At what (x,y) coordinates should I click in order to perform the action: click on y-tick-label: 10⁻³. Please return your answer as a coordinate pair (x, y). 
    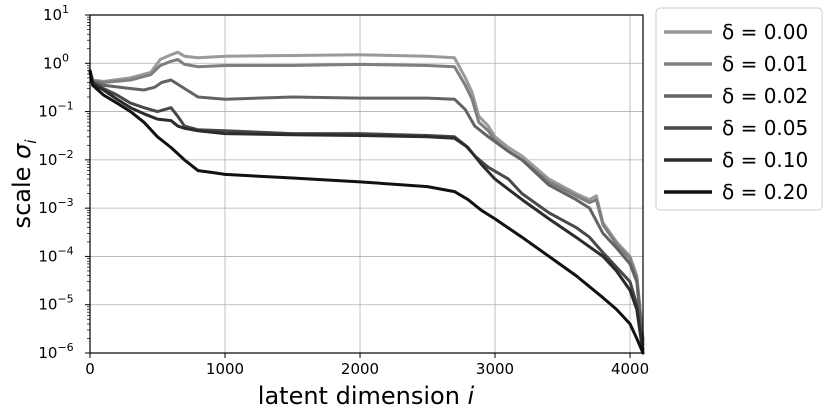
    Looking at the image, I should click on (55, 206).